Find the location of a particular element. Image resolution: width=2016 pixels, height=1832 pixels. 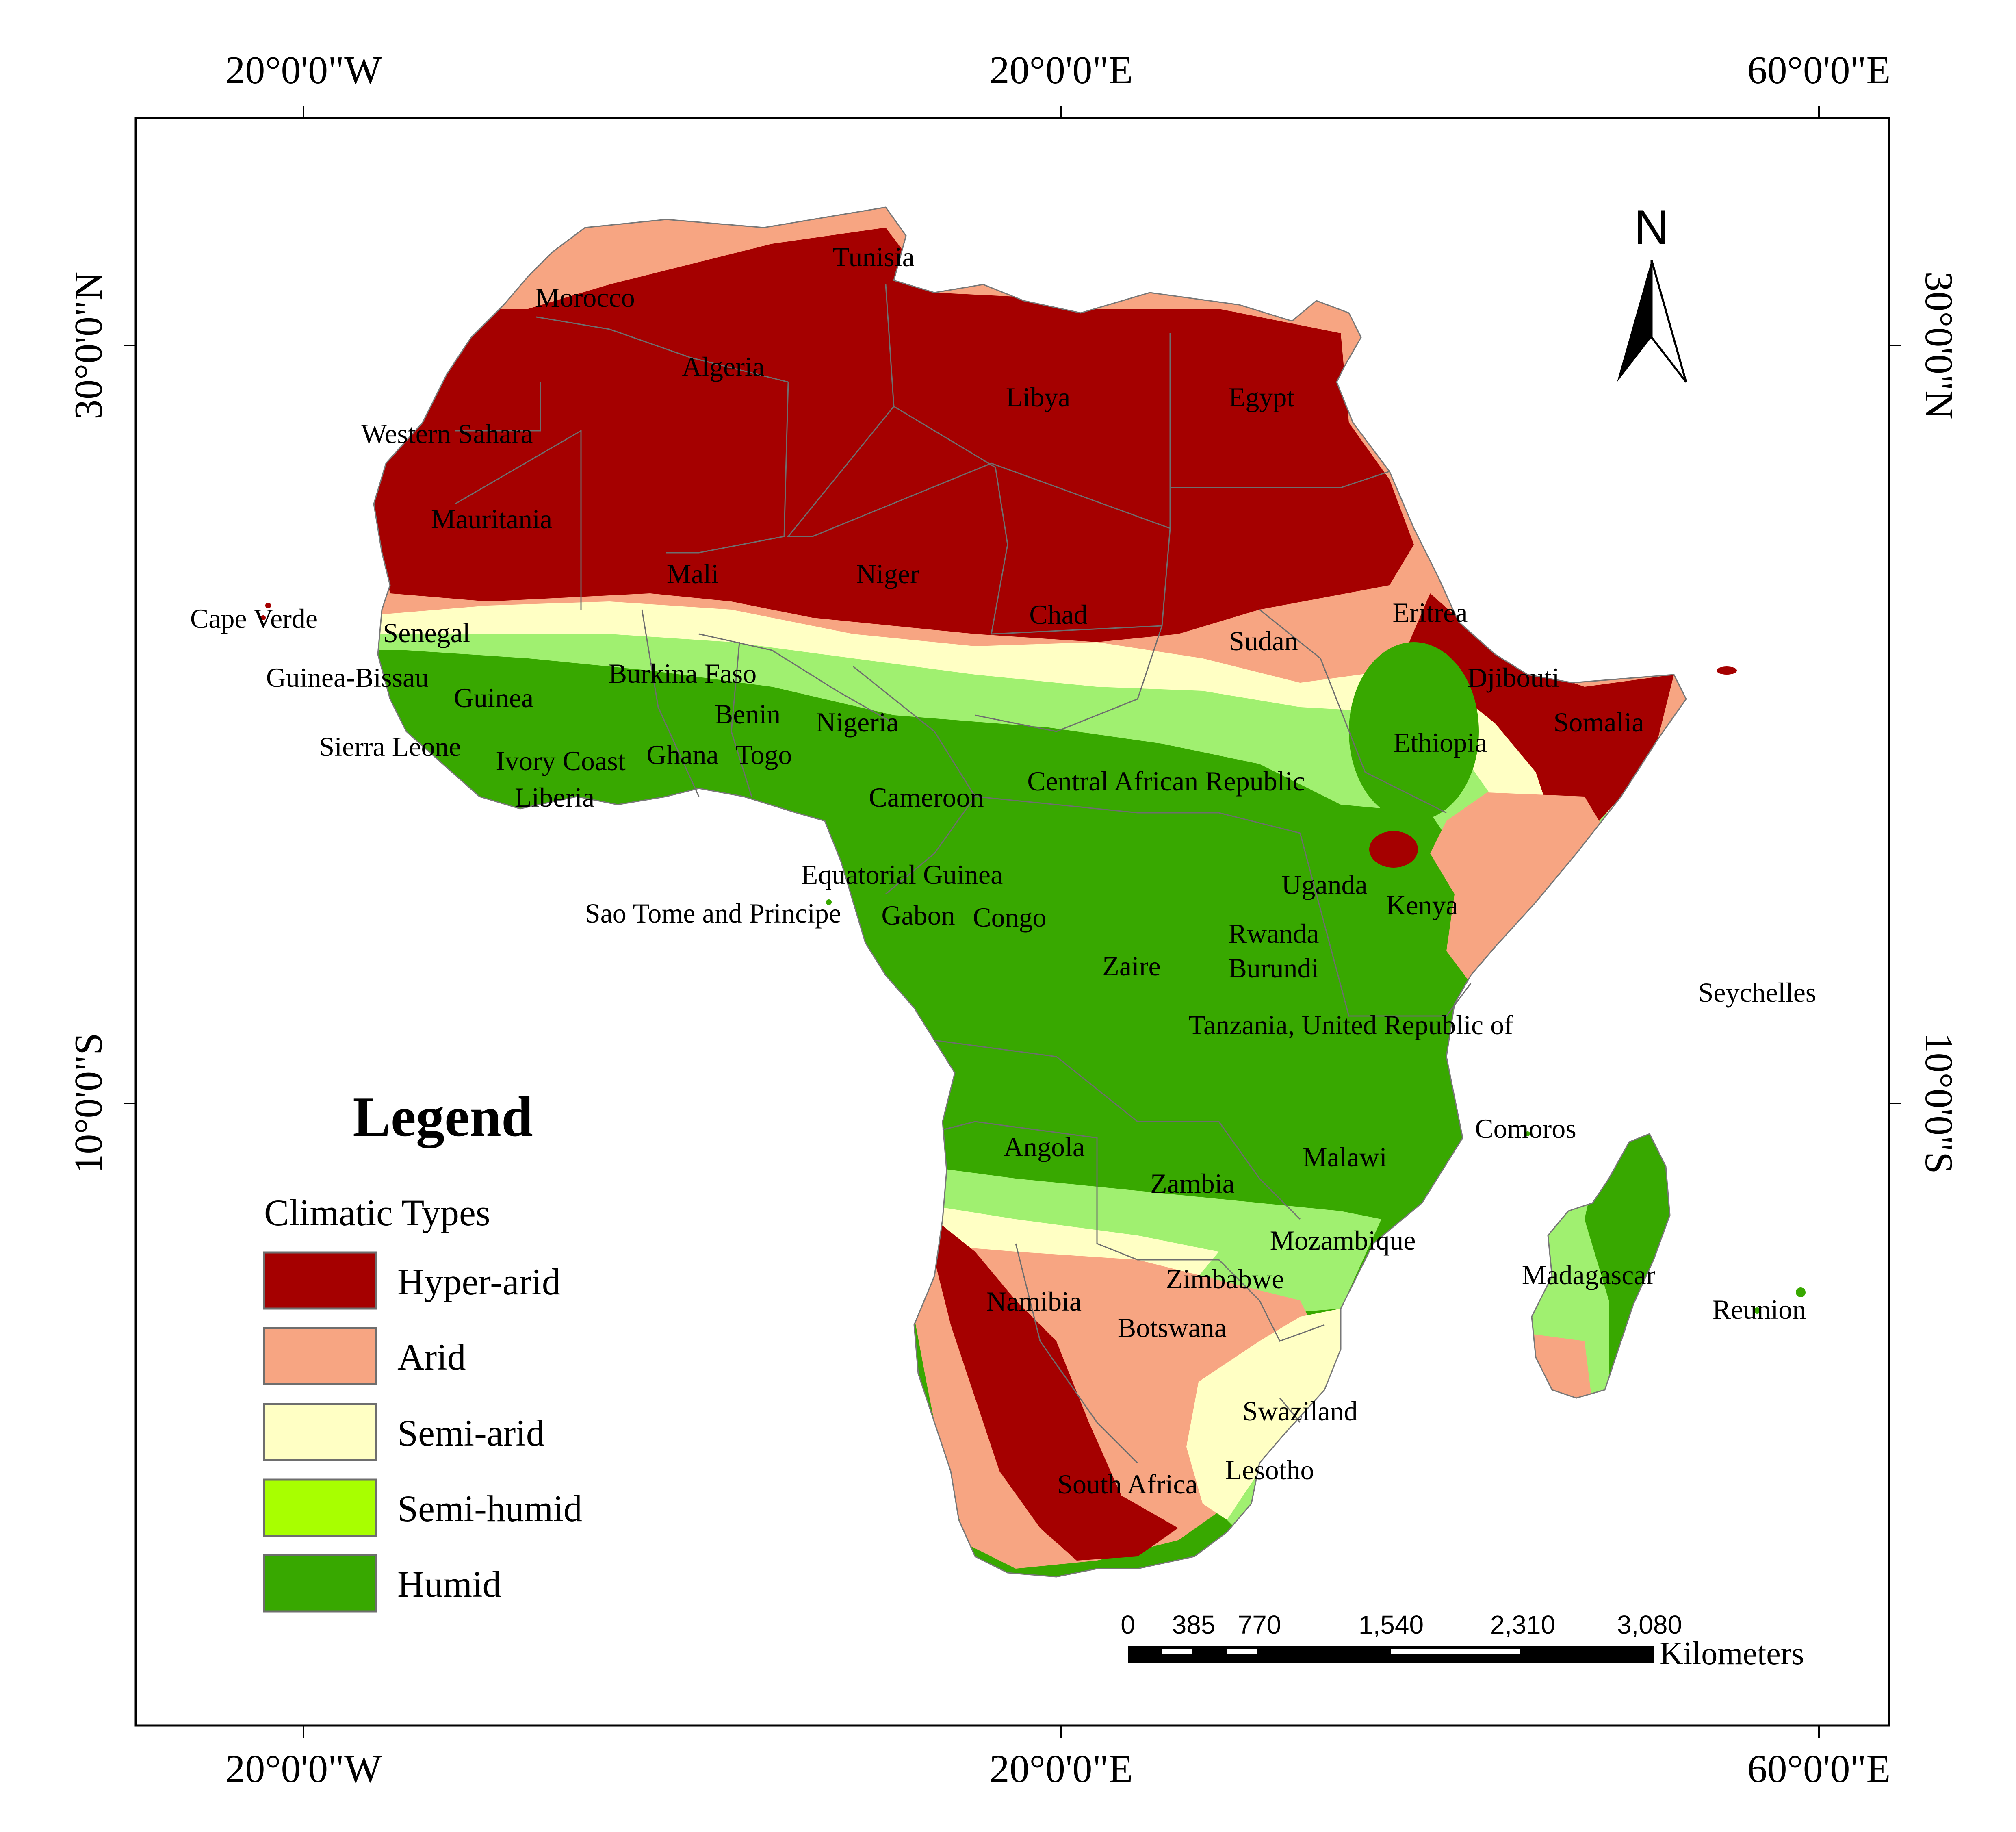

country-label: Tanzania, United Republic of is located at coordinates (1350, 1024).